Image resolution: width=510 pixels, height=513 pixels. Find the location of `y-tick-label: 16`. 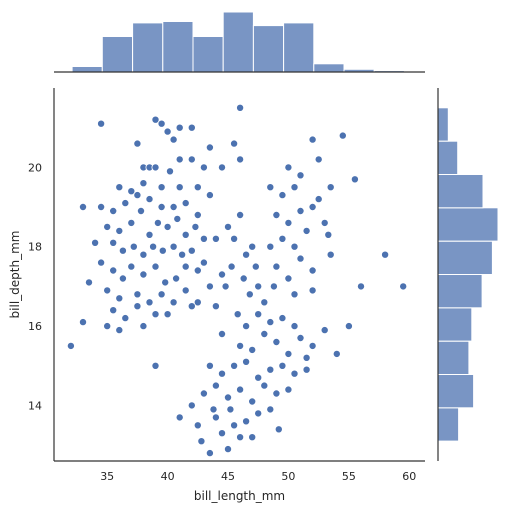

y-tick-label: 16 is located at coordinates (35, 326).